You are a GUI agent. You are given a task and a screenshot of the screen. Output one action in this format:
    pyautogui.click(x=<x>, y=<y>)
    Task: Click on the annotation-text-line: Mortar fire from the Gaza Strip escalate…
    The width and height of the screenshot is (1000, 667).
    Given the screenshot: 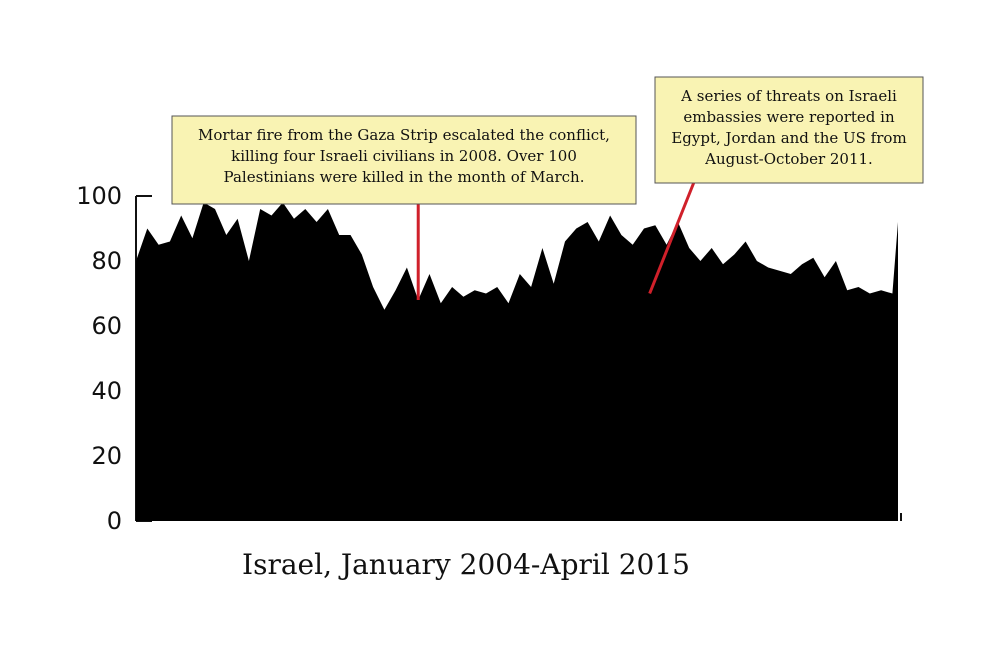 What is the action you would take?
    pyautogui.click(x=404, y=135)
    